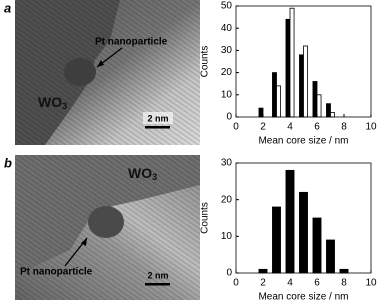  Describe the element at coordinates (227, 28) in the screenshot. I see `y-tick-label: 40` at that location.